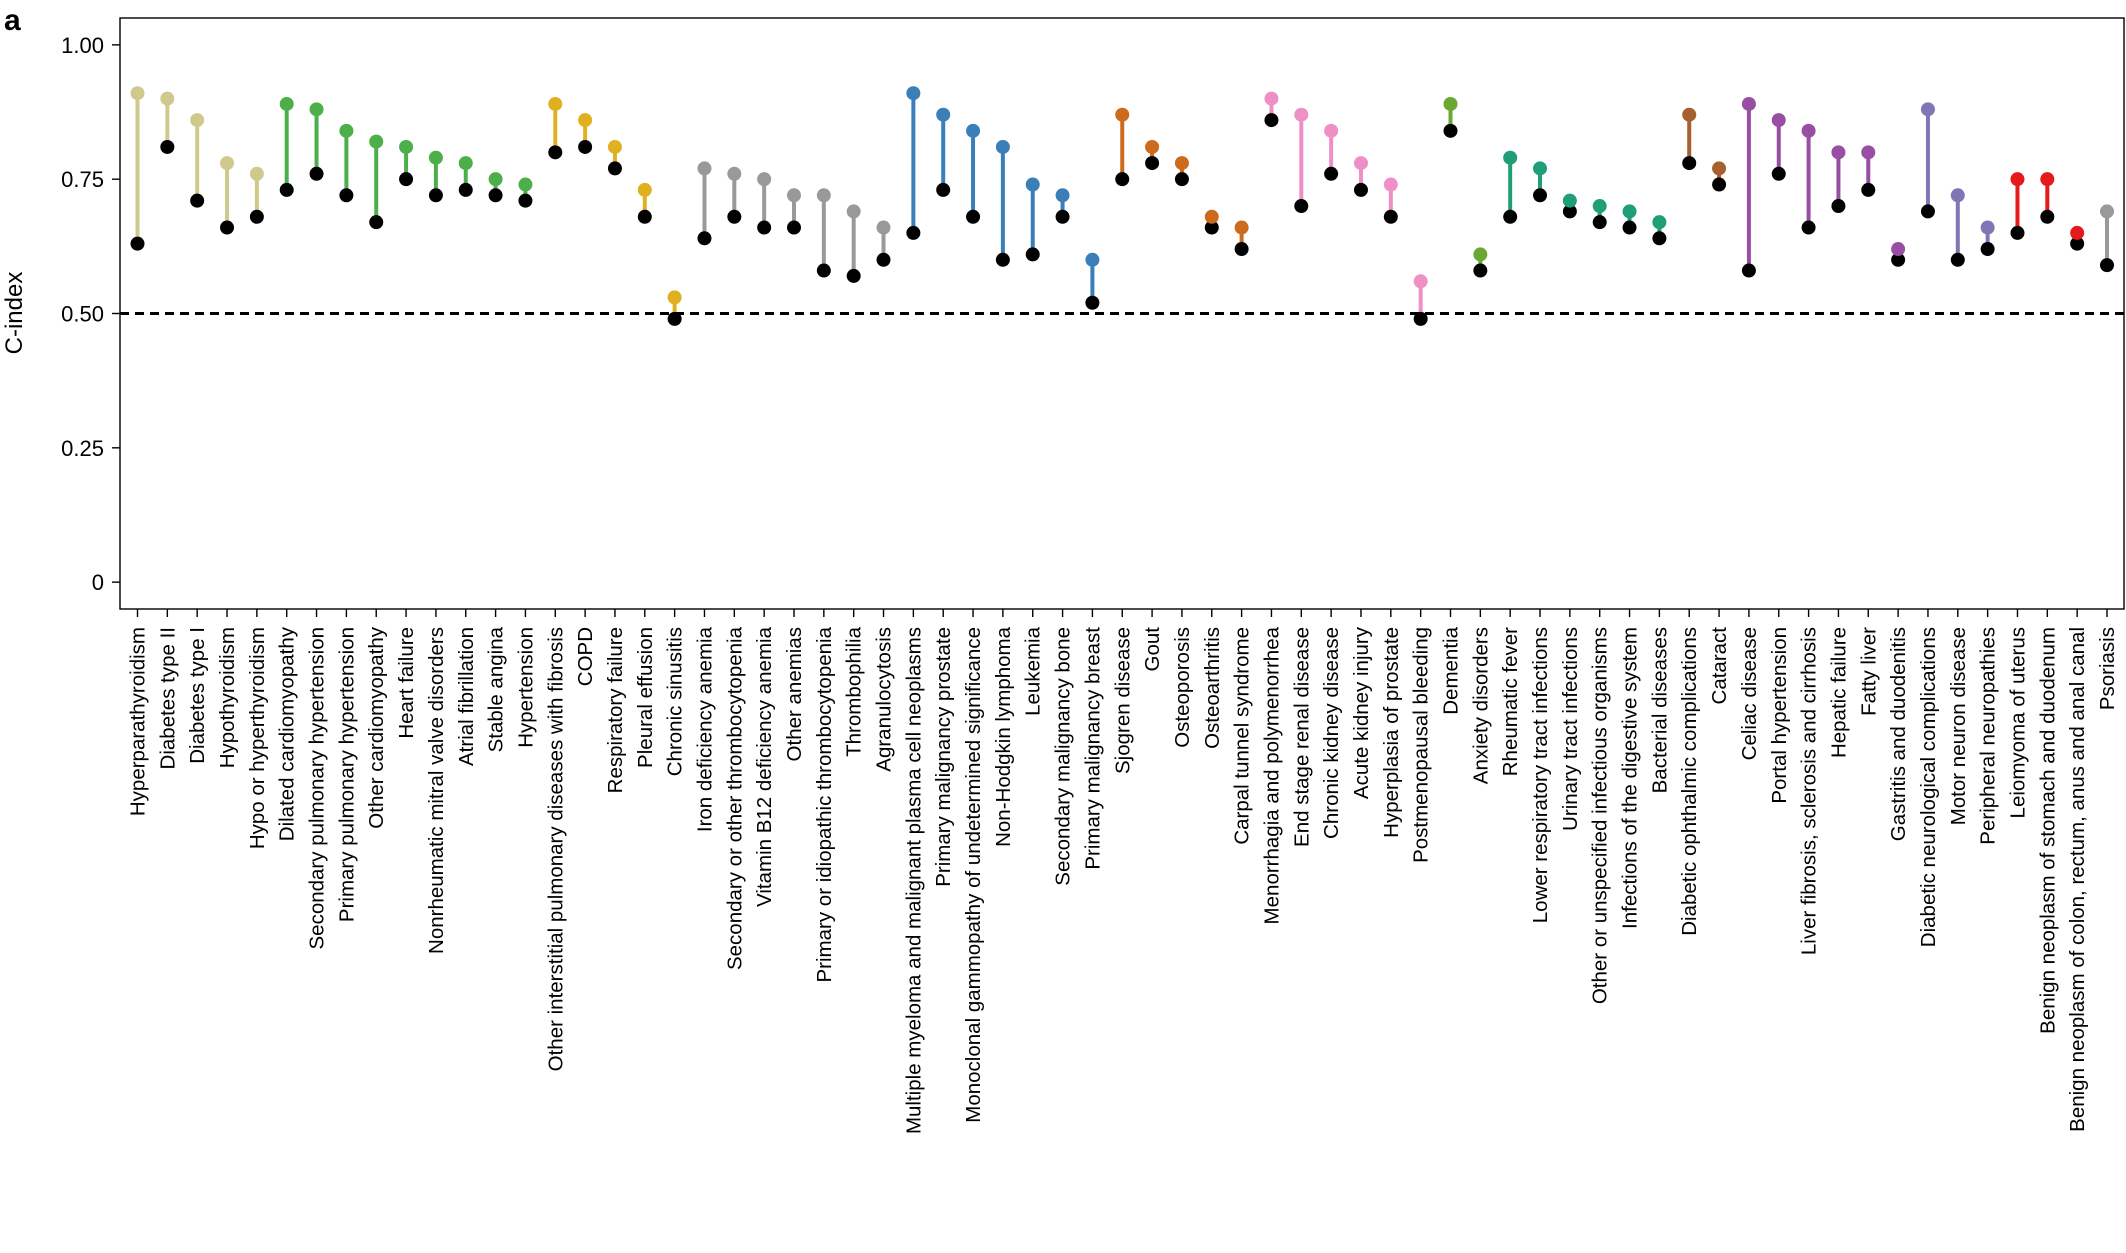 This screenshot has height=1253, width=2126. What do you see at coordinates (1779, 715) in the screenshot?
I see `x-tick-label: Portal hypertension` at bounding box center [1779, 715].